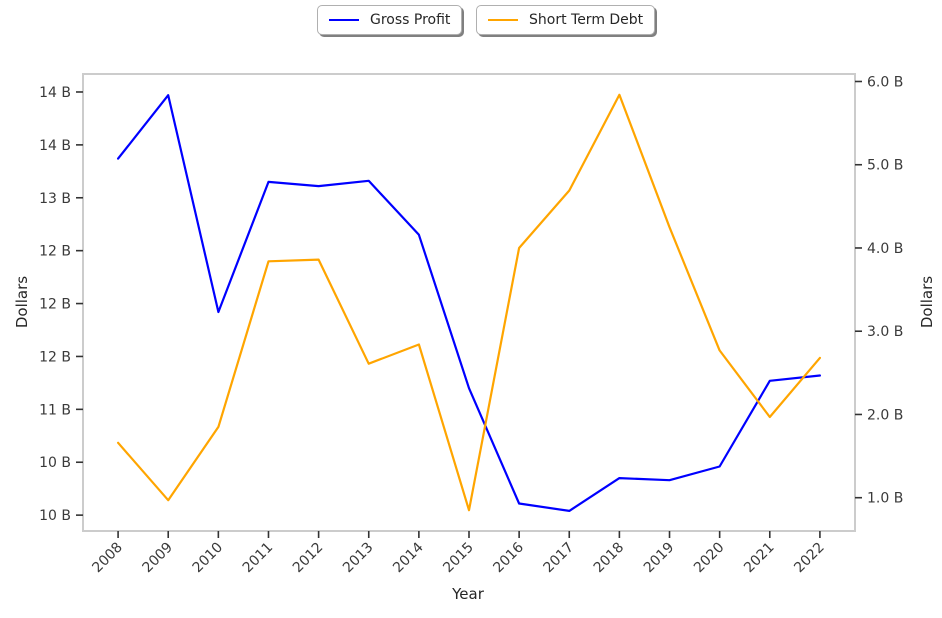  Describe the element at coordinates (107, 558) in the screenshot. I see `x-tick-label: 2008` at that location.